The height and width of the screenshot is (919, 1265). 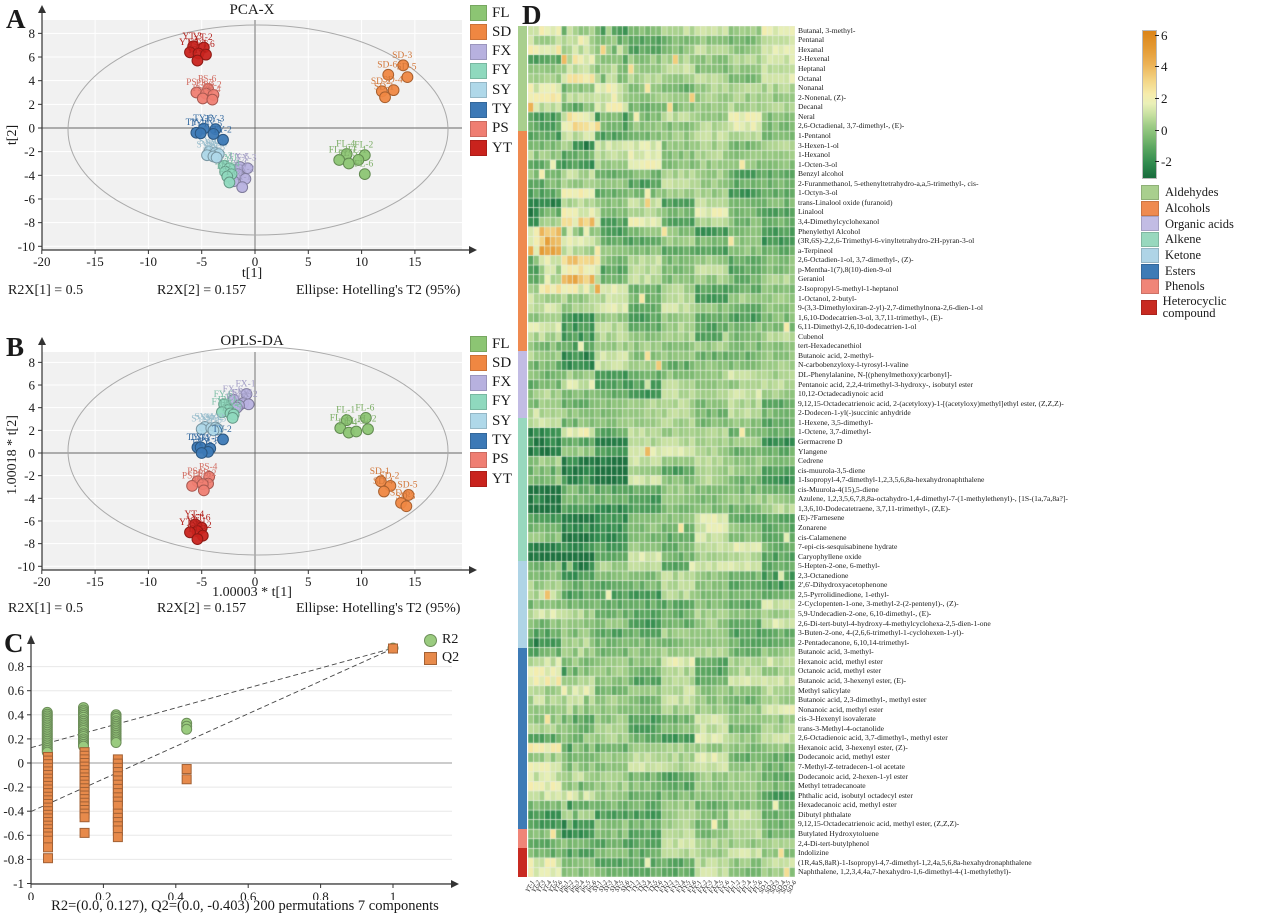 What do you see at coordinates (32, 80) in the screenshot?
I see `tick-label: 4` at bounding box center [32, 80].